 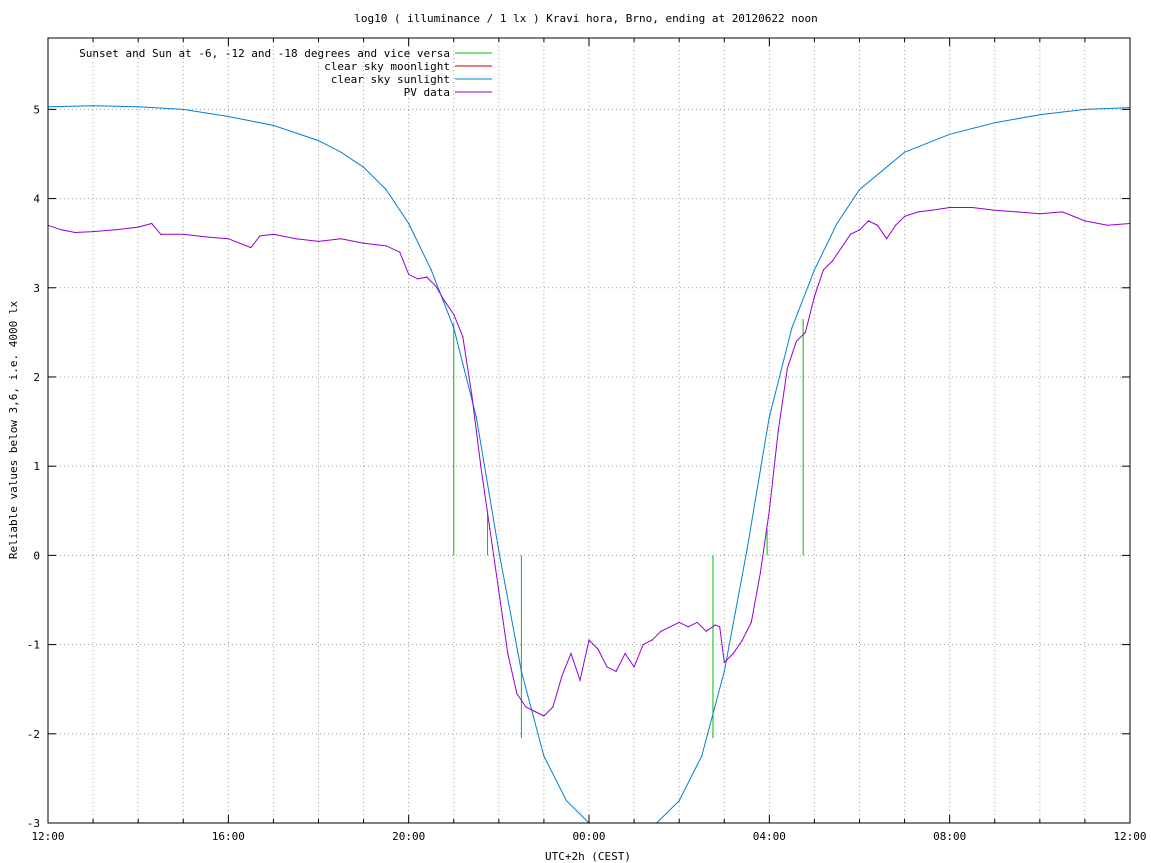 I want to click on y-tick-label: 0, so click(x=36, y=555).